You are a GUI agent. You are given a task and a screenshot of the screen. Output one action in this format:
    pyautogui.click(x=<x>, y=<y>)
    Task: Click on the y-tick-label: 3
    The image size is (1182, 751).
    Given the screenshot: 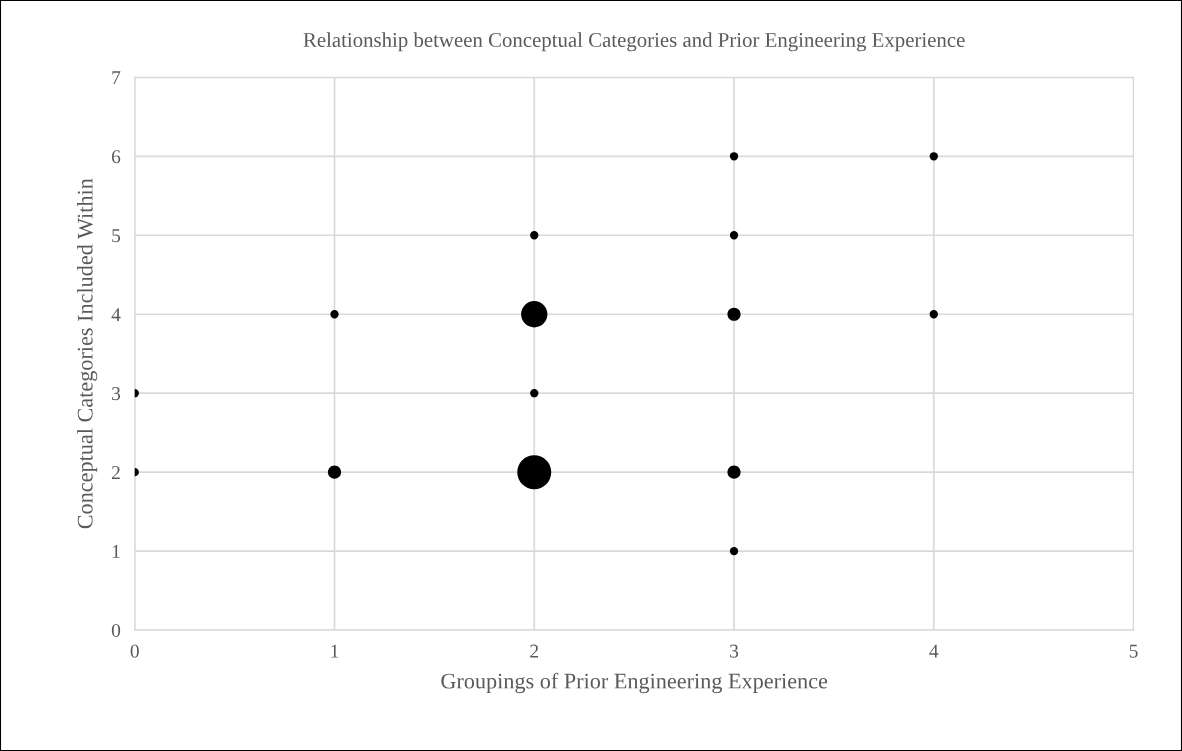 What is the action you would take?
    pyautogui.click(x=116, y=394)
    